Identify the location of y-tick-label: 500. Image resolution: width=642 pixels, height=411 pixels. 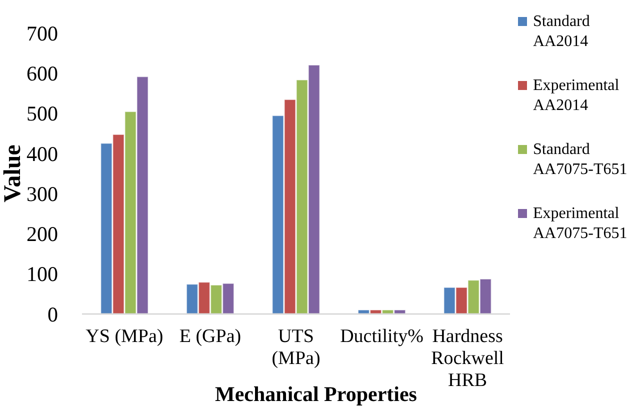
(42, 114).